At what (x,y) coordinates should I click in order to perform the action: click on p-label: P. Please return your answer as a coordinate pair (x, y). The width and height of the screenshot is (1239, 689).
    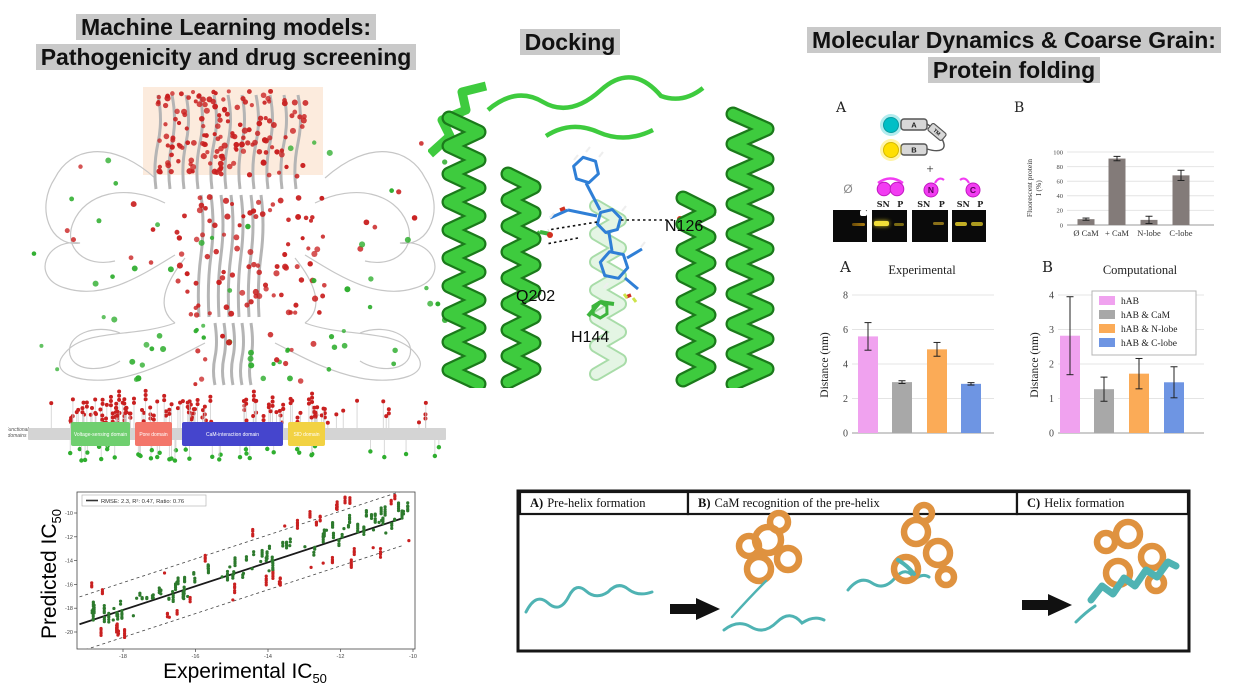
    Looking at the image, I should click on (900, 204).